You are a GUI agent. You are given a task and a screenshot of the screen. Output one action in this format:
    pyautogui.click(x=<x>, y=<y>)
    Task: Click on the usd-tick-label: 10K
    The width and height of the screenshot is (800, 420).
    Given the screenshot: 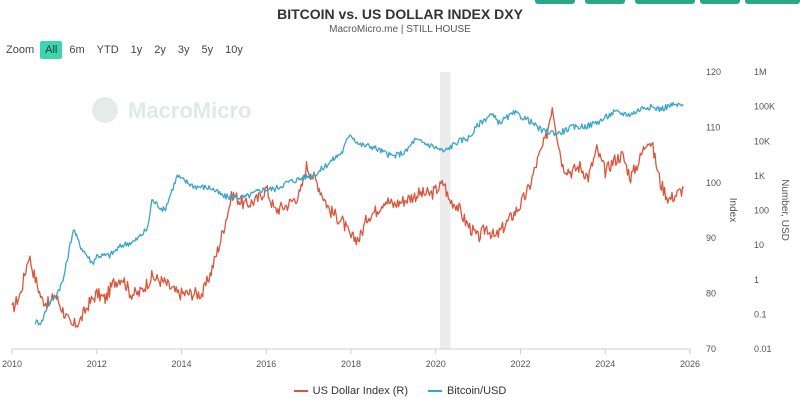 What is the action you would take?
    pyautogui.click(x=762, y=141)
    